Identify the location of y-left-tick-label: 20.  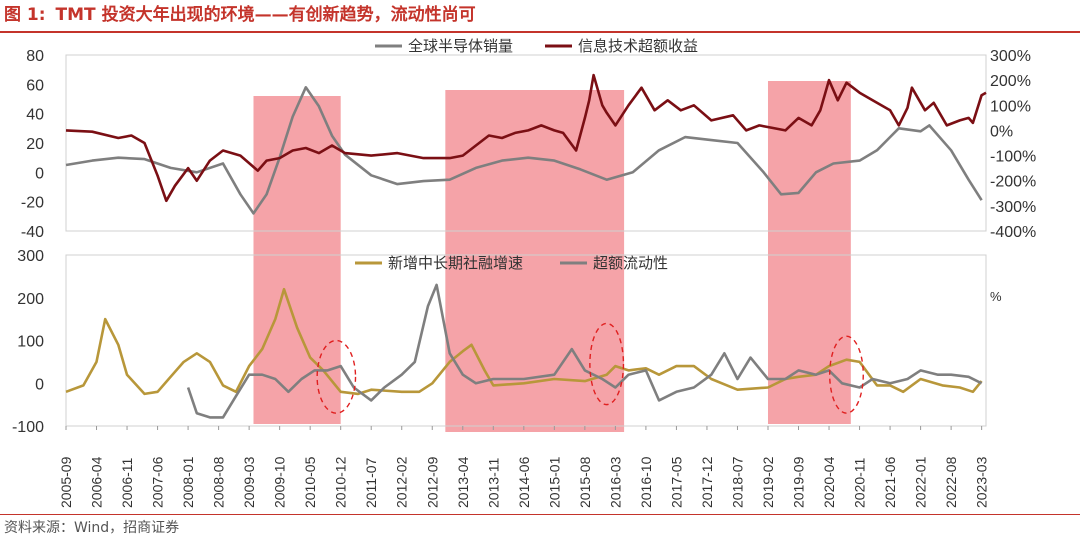
(35, 144).